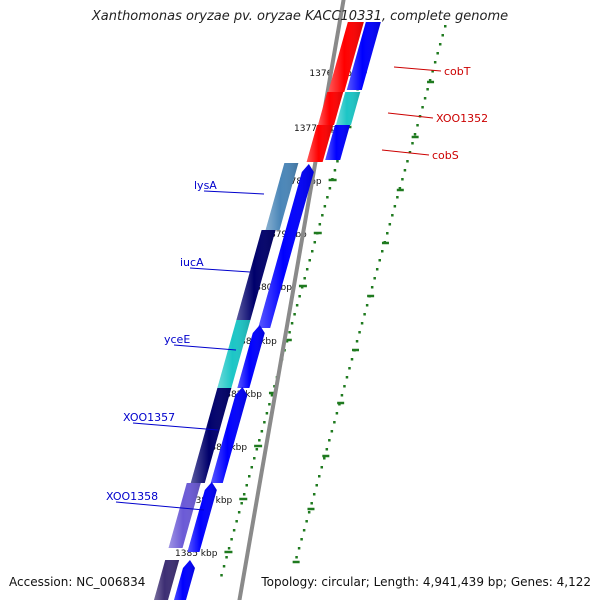 This screenshot has width=600, height=604. Describe the element at coordinates (457, 71) in the screenshot. I see `gene-label-right: cobT` at that location.